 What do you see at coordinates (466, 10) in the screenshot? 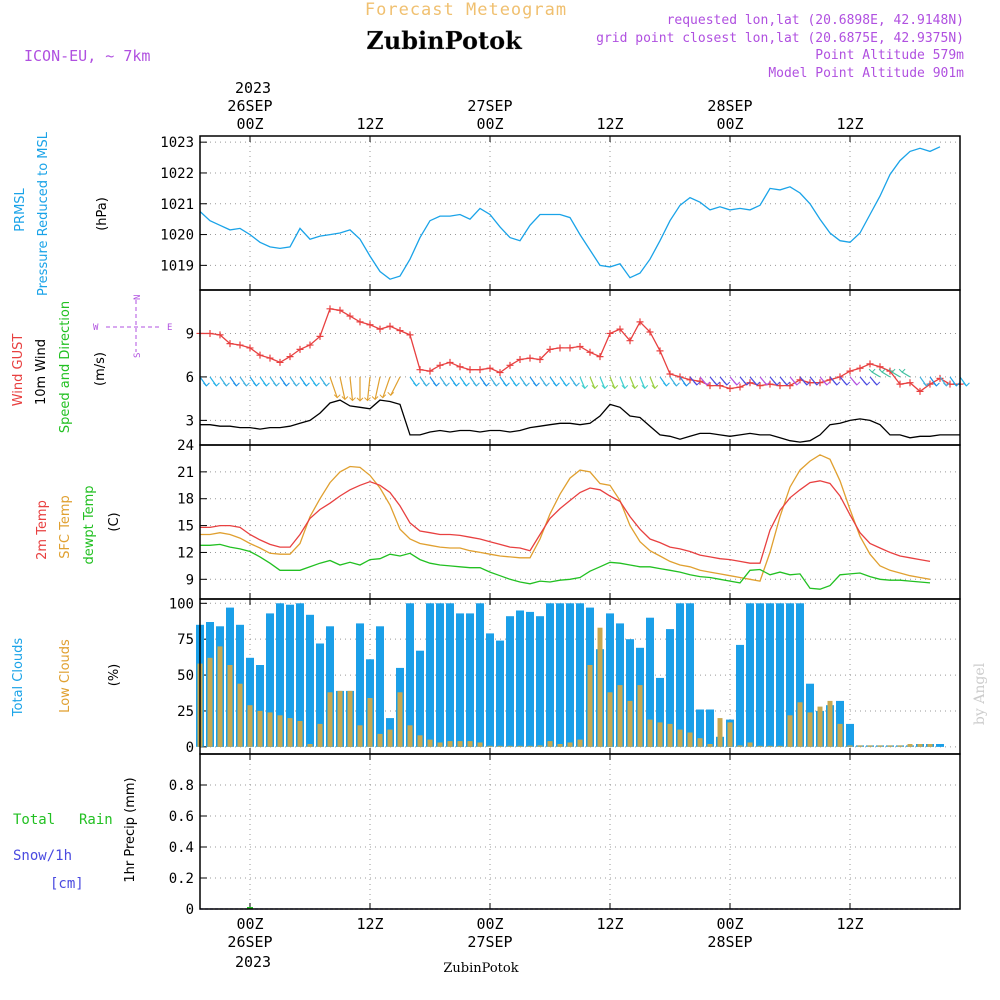
I see `chart-title: Forecast Meteogram` at bounding box center [466, 10].